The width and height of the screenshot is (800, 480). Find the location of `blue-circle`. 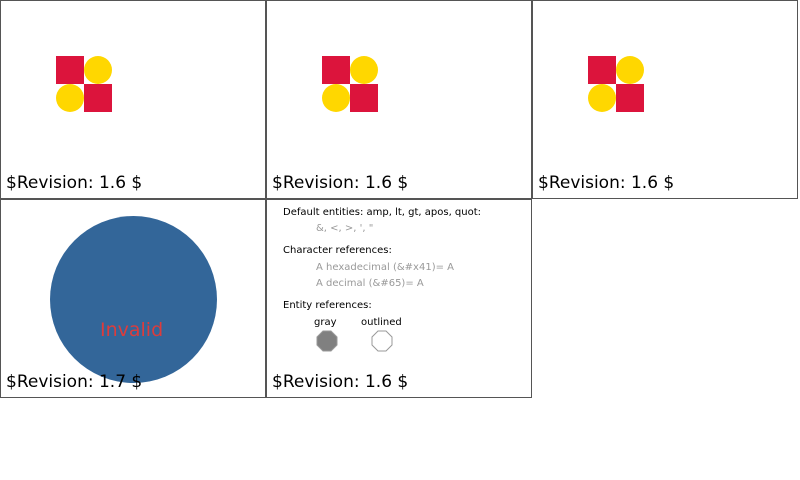

blue-circle is located at coordinates (133, 299).